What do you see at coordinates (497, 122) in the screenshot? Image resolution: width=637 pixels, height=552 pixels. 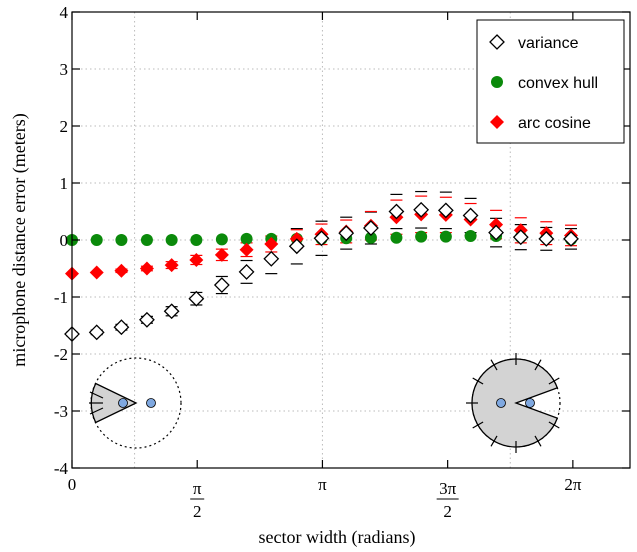 I see `legend-marker-arc-cosine` at bounding box center [497, 122].